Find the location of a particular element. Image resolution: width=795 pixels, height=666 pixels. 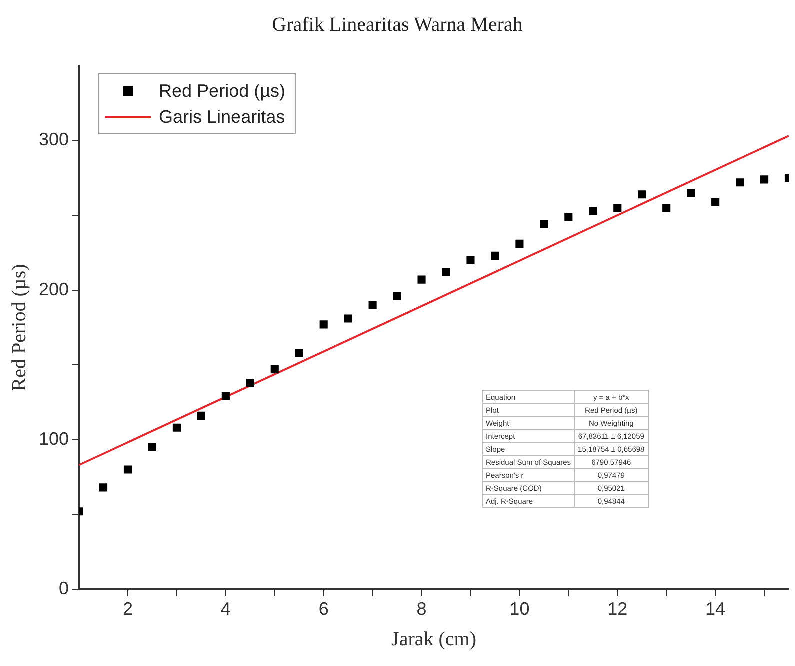

y-tick-label: 100 is located at coordinates (54, 438).